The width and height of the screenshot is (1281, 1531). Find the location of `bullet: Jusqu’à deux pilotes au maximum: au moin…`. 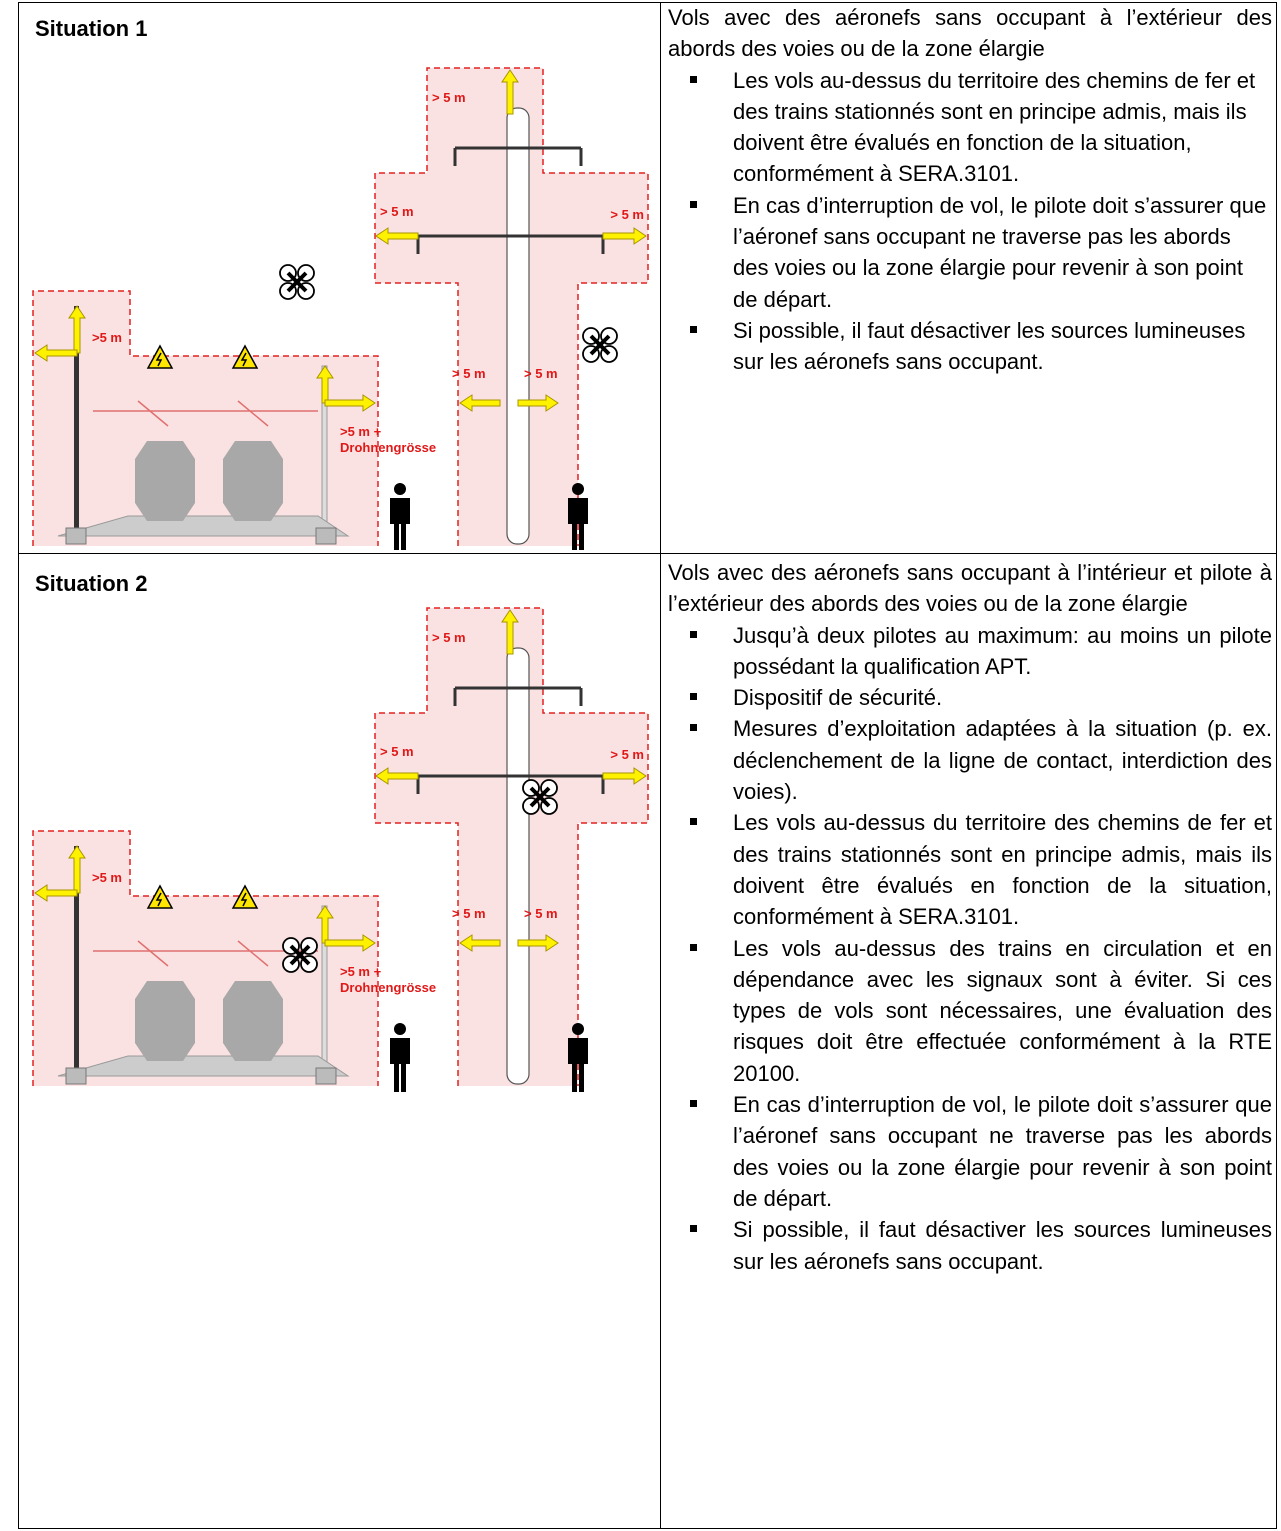

bullet: Jusqu’à deux pilotes au maximum: au moin… is located at coordinates (970, 651).